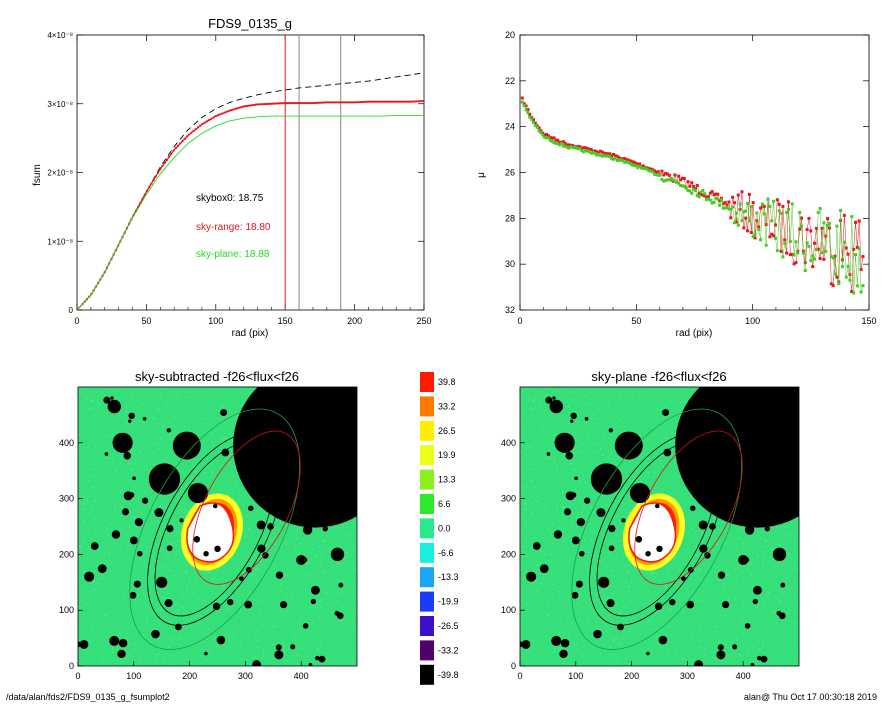 This screenshot has width=885, height=708. Describe the element at coordinates (481, 175) in the screenshot. I see `mu-ylabel: μ` at that location.